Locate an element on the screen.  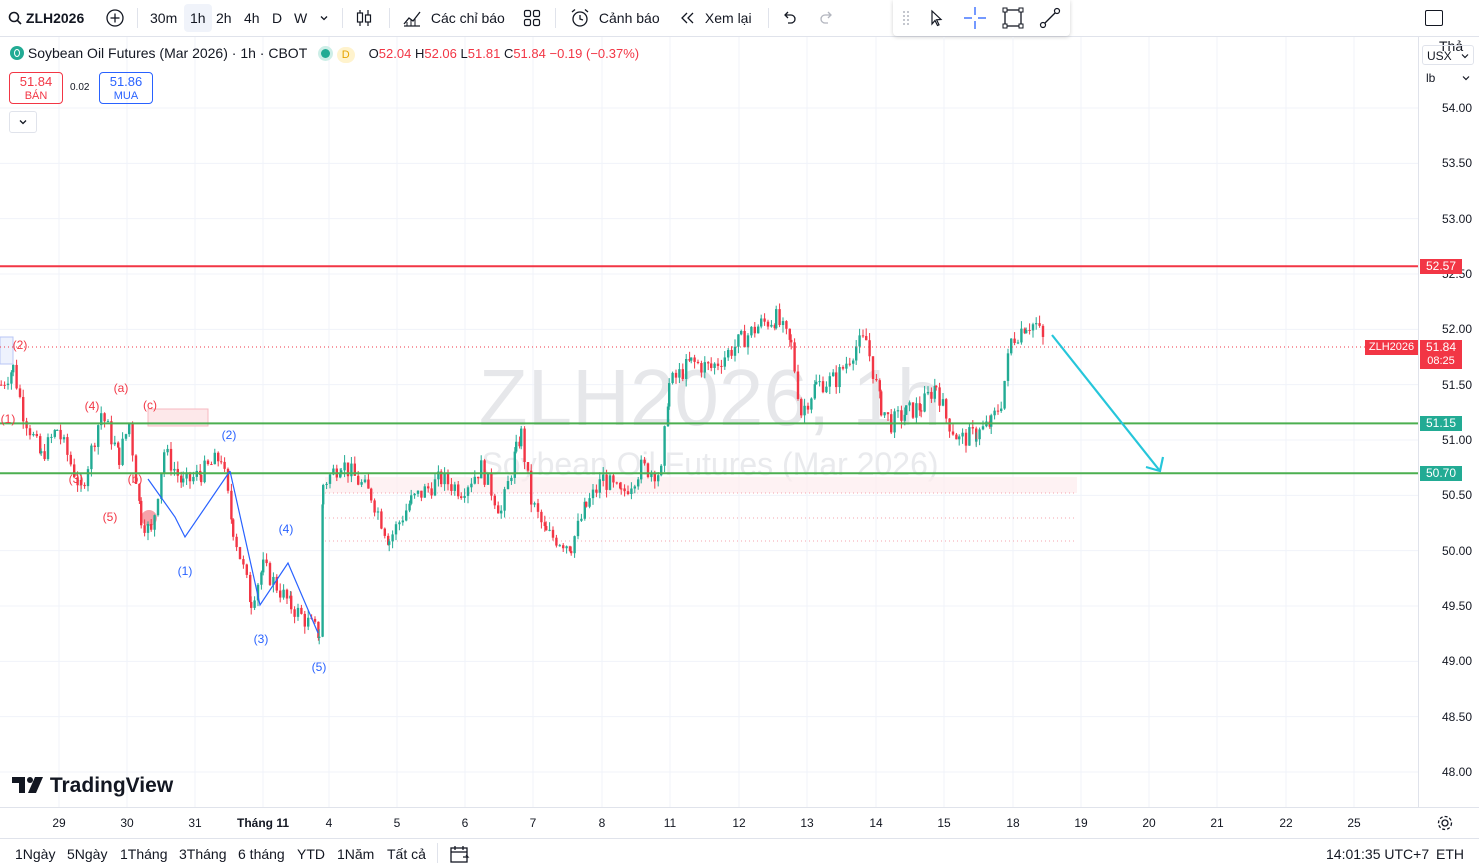
drag-handle-icon is located at coordinates (906, 18).